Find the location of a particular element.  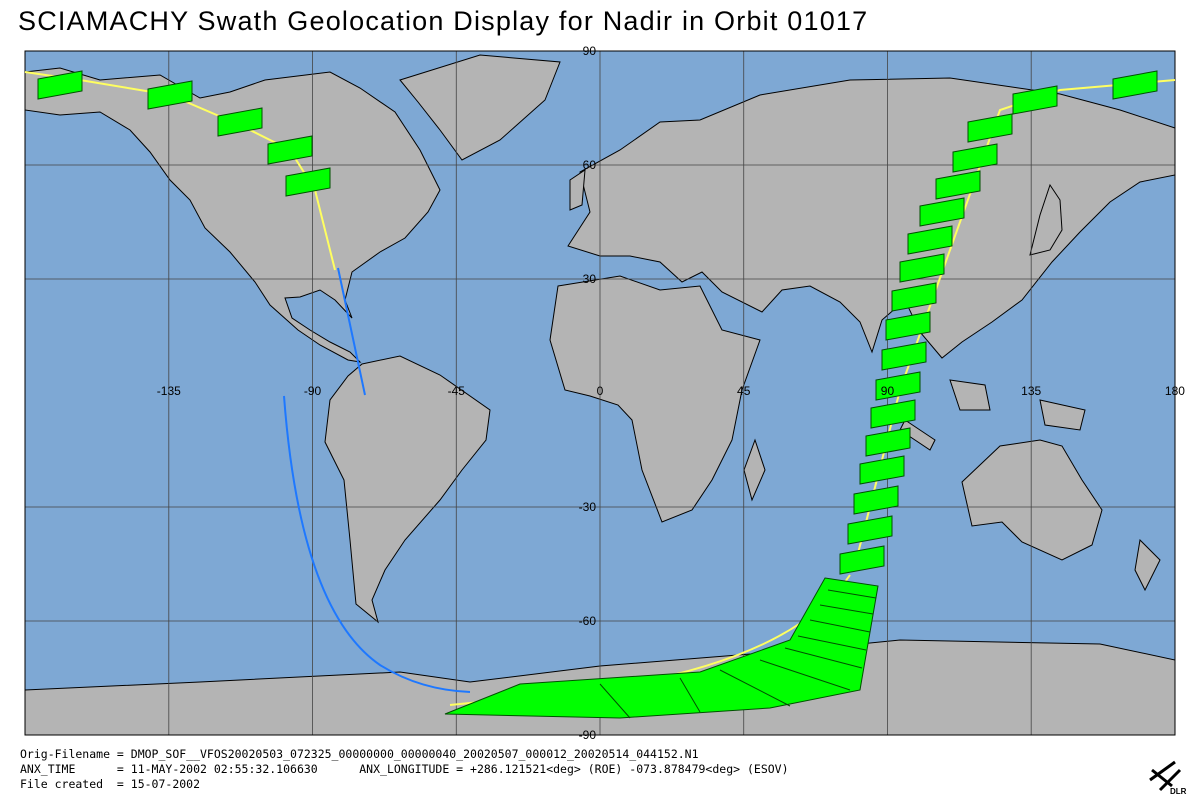

logo-text: DLR is located at coordinates (1178, 791).